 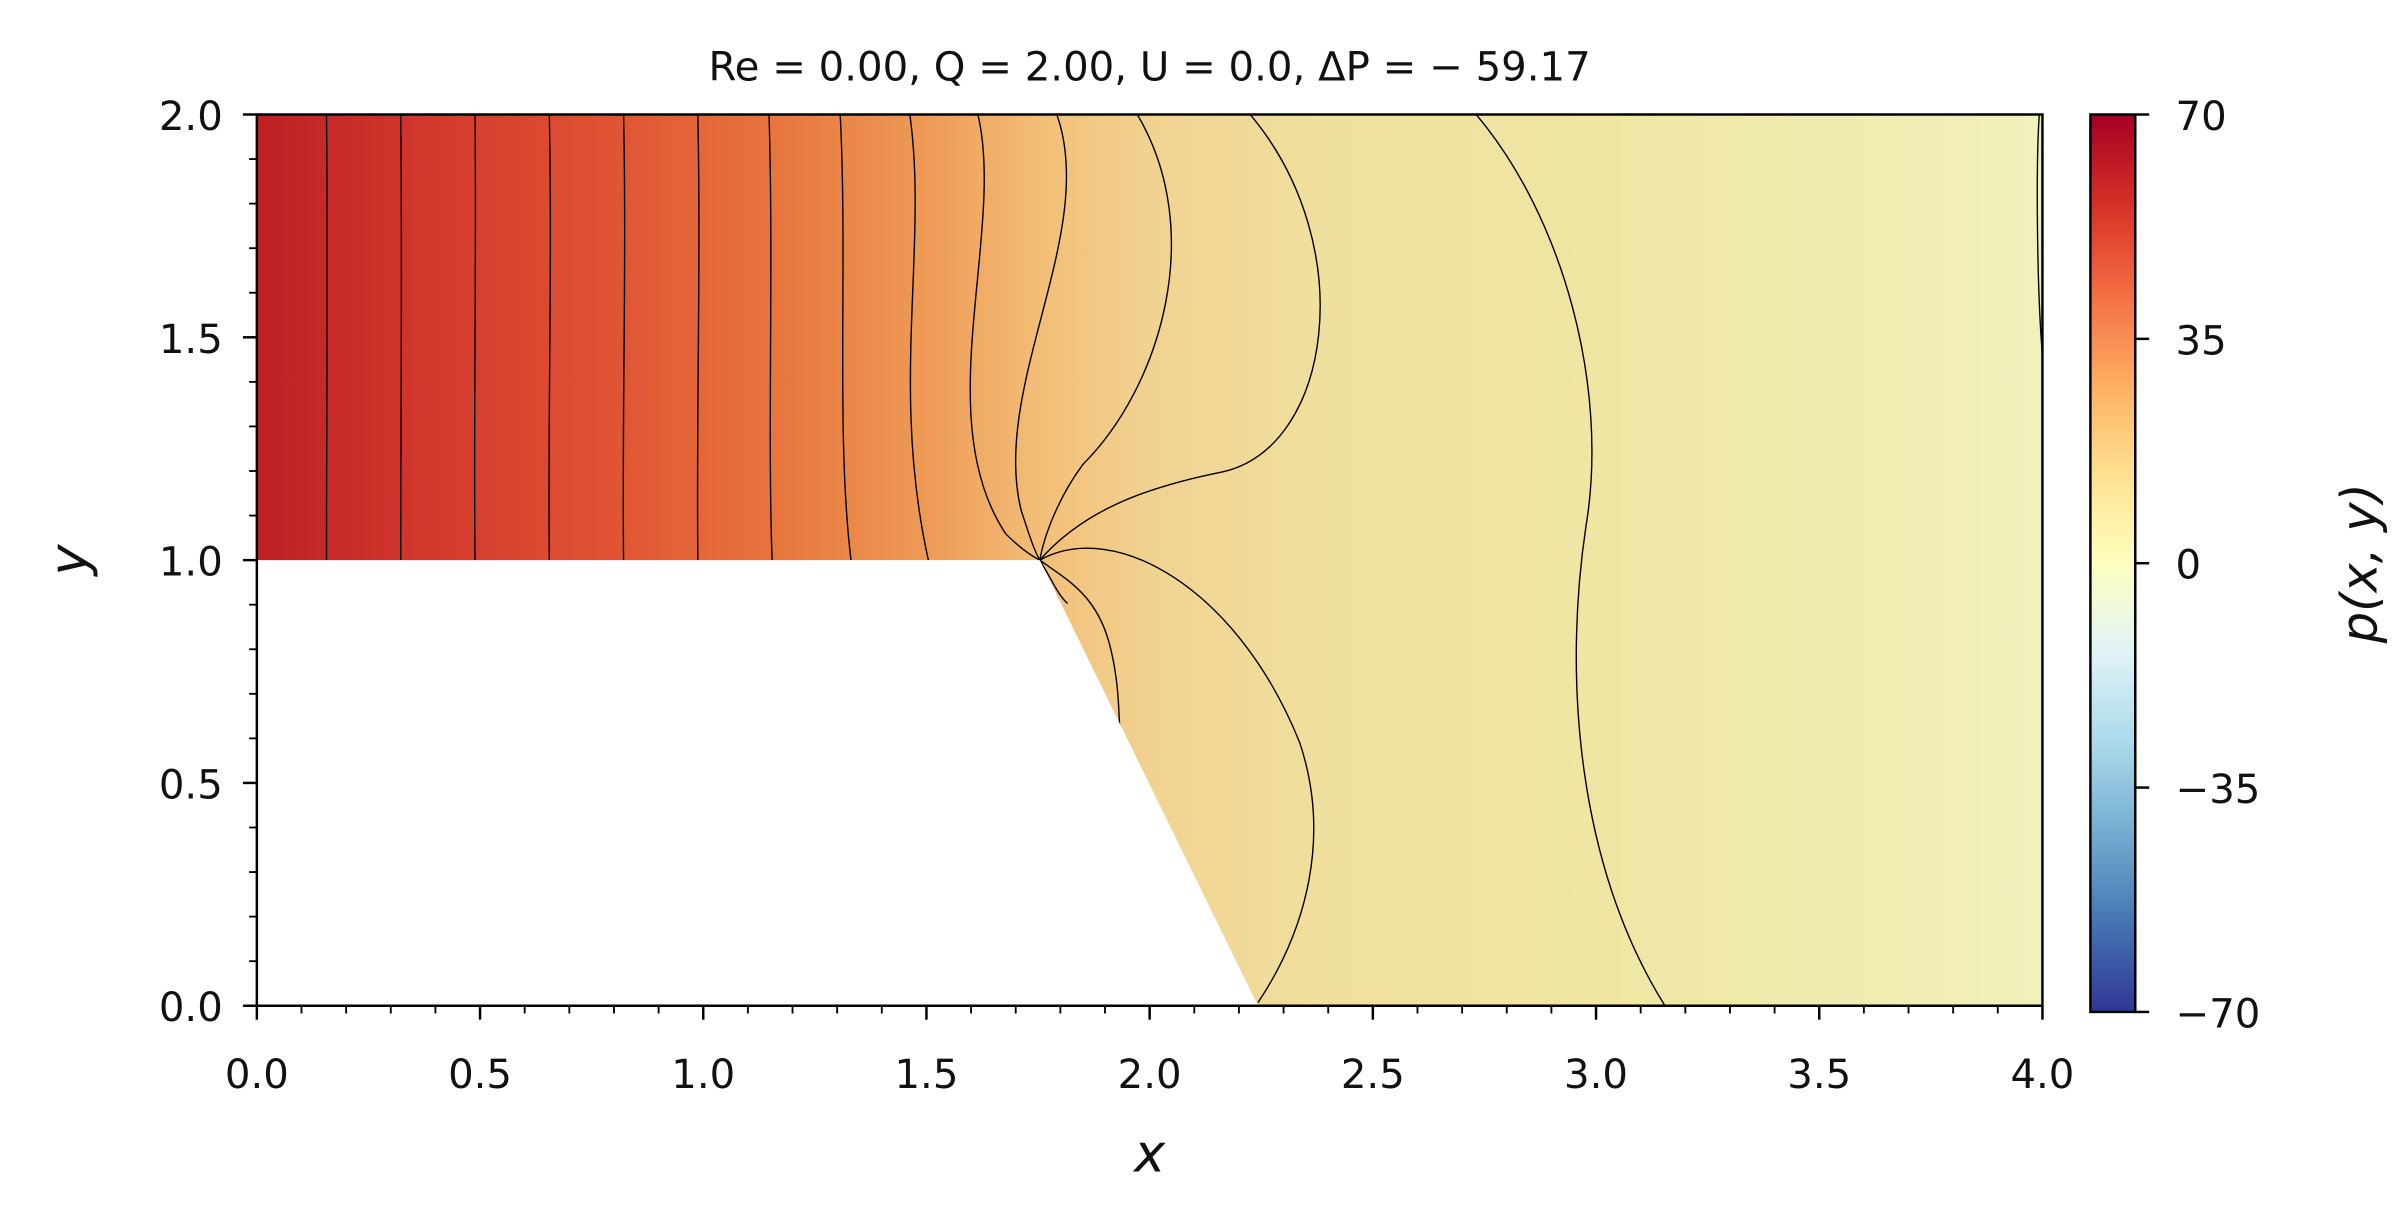 I want to click on x-tick-label: 4.0, so click(x=2042, y=1075).